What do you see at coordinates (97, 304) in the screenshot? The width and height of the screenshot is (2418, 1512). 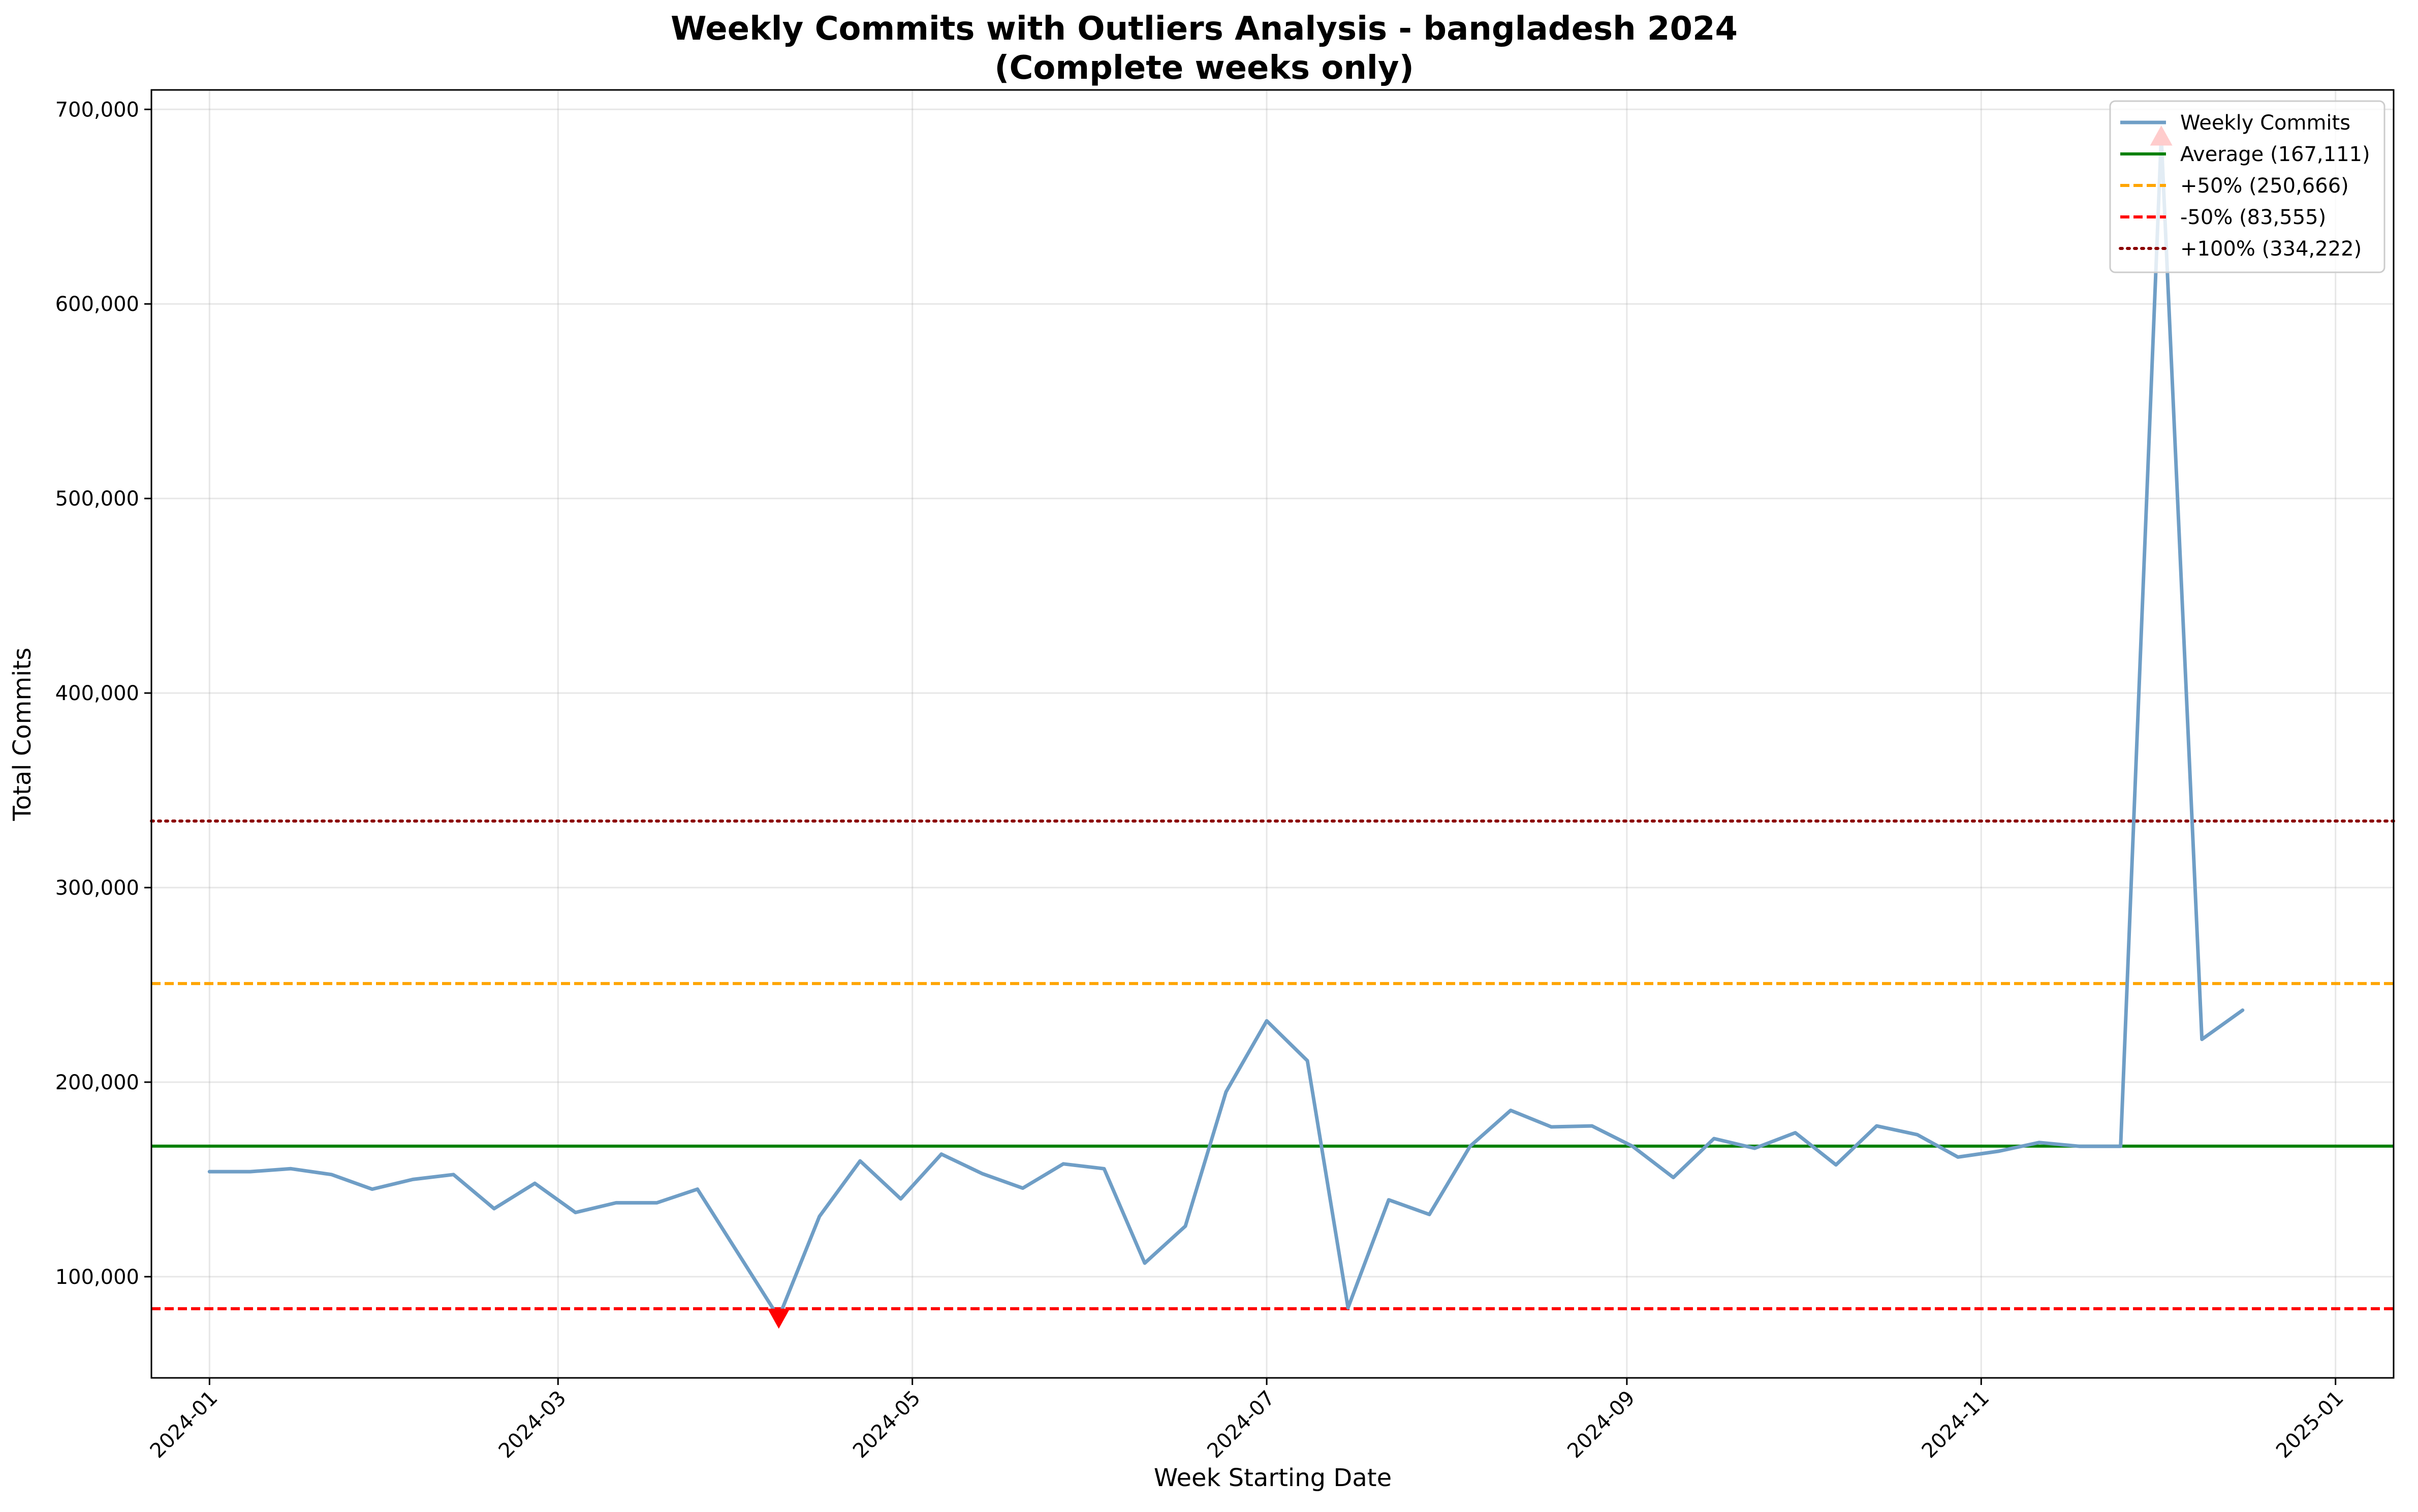 I see `y-tick-label: 600,000` at bounding box center [97, 304].